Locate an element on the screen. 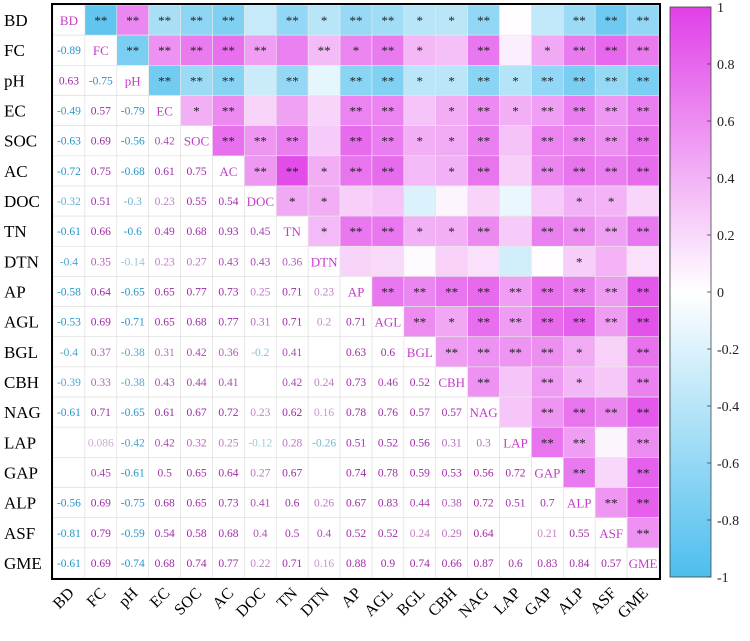 This screenshot has width=750, height=641. corr-value: -0.75 is located at coordinates (101, 81).